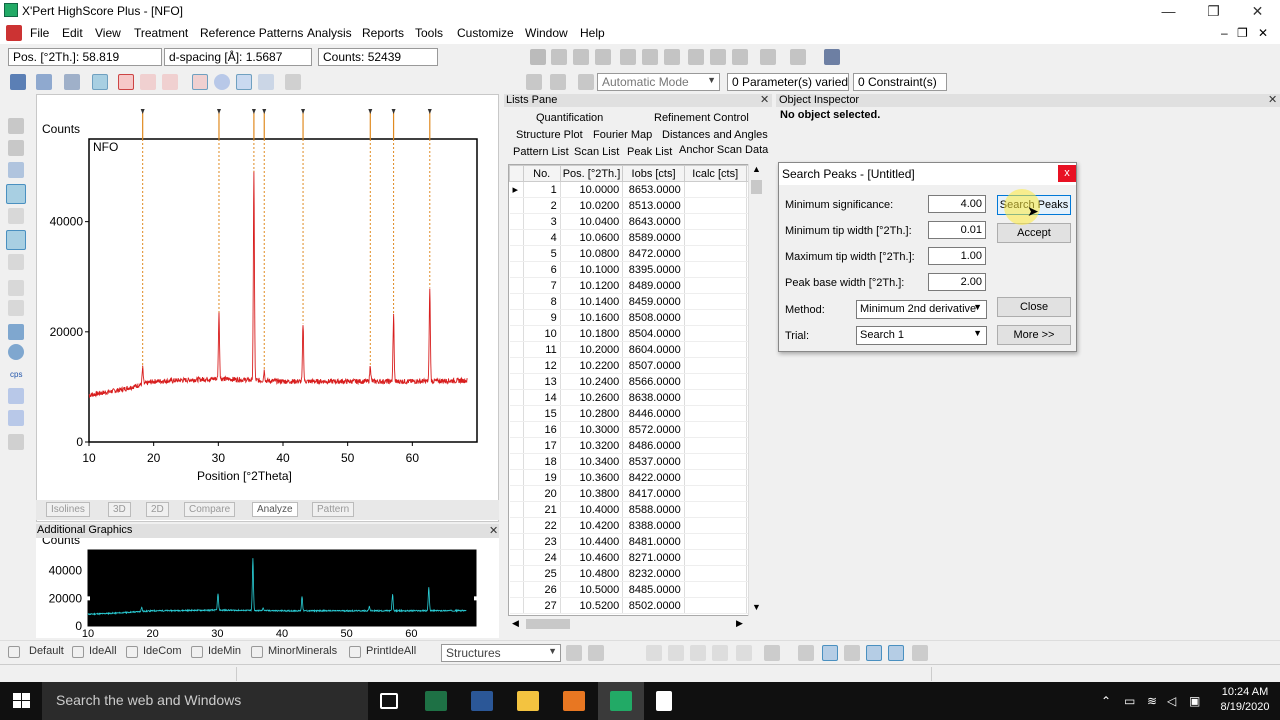 This screenshot has width=1280, height=720. I want to click on background-tool-icon, so click(16, 216).